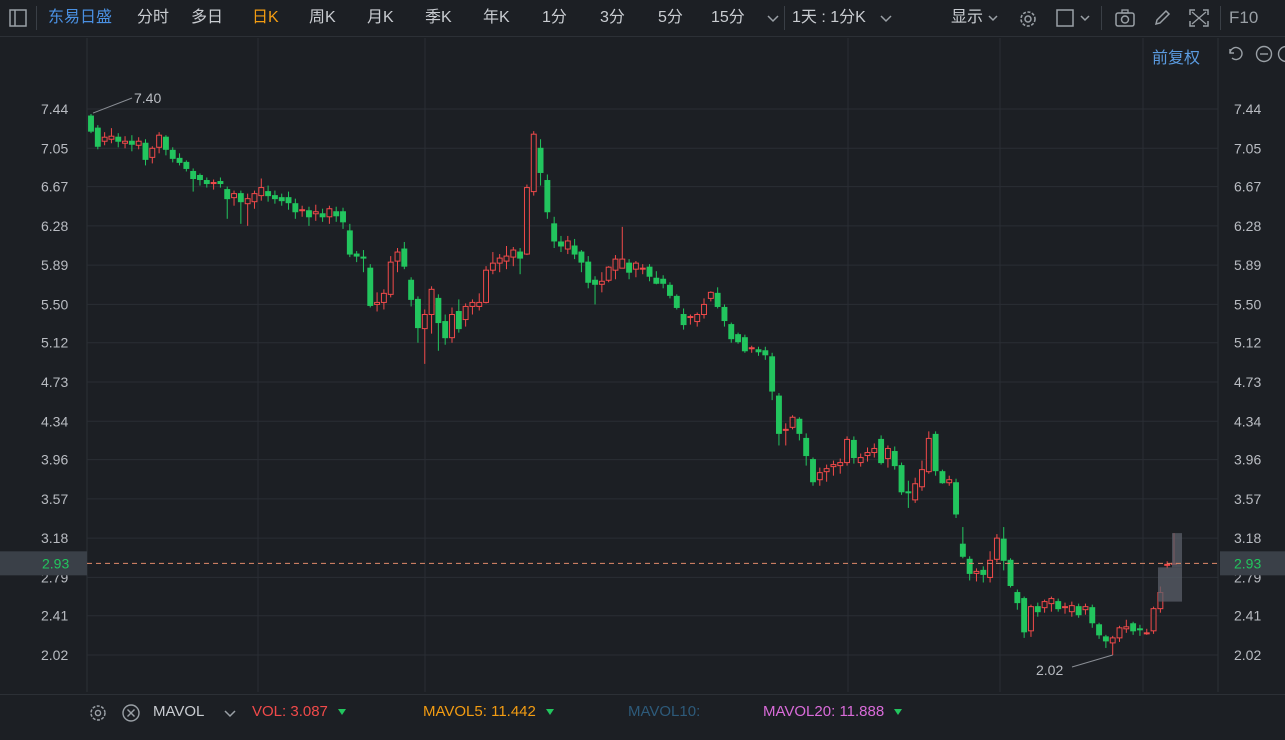 The height and width of the screenshot is (740, 1285). Describe the element at coordinates (54, 460) in the screenshot. I see `y-tick-label-left: 3.96` at that location.